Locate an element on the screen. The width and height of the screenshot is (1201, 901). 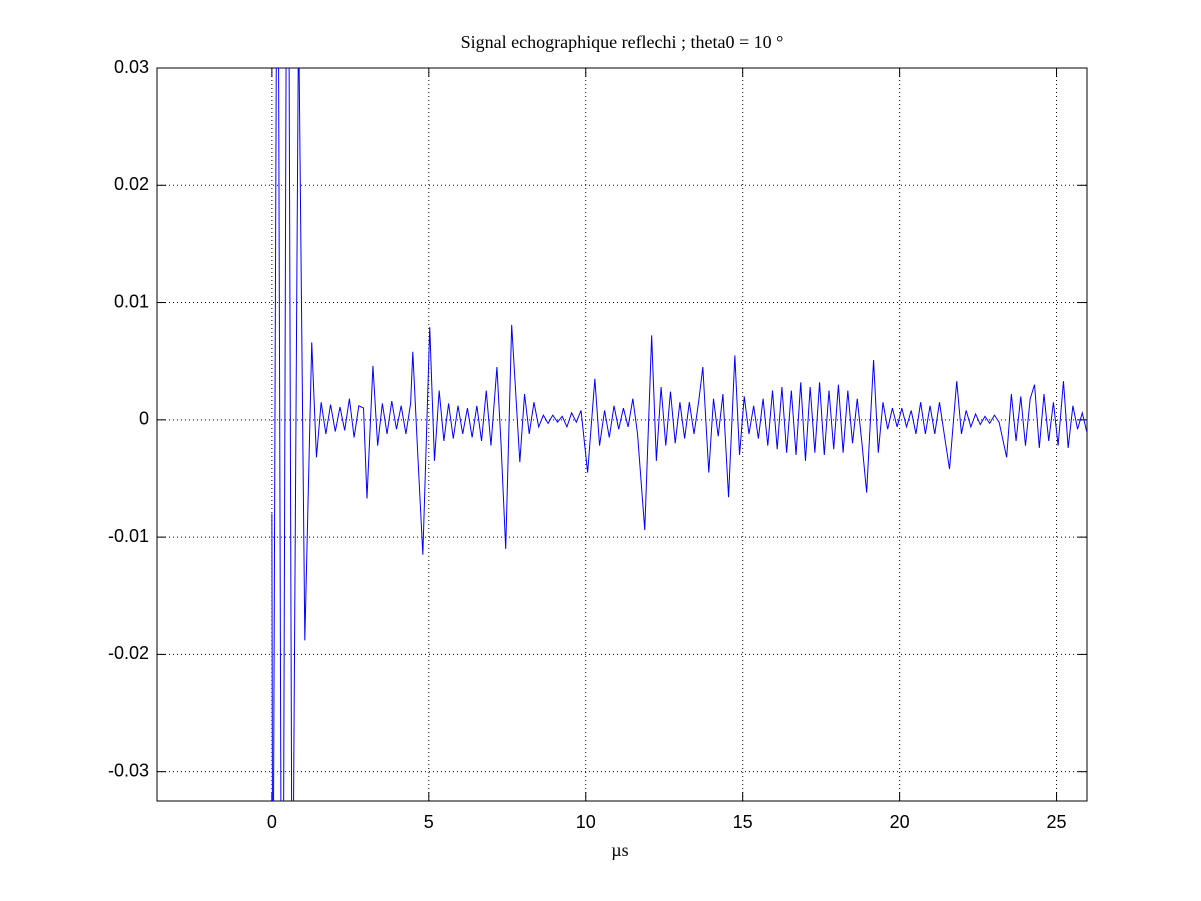
x-axis-label: µs is located at coordinates (619, 850).